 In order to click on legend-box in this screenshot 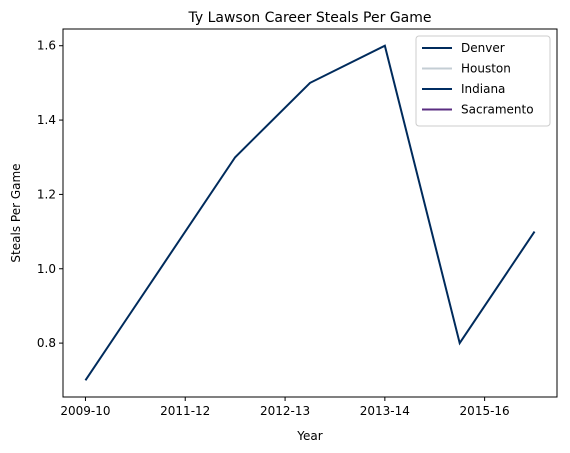, I will do `click(483, 81)`.